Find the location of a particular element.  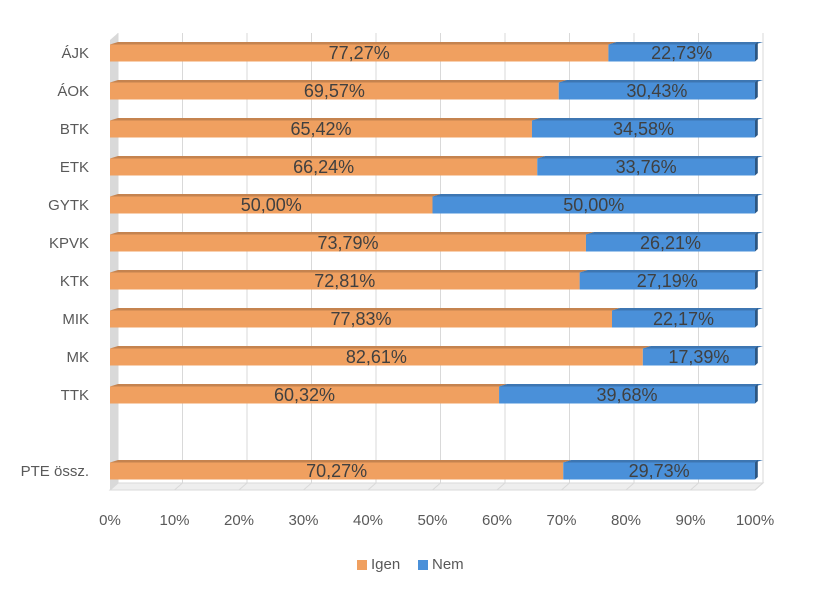

x-tick-label: 70% is located at coordinates (561, 520).